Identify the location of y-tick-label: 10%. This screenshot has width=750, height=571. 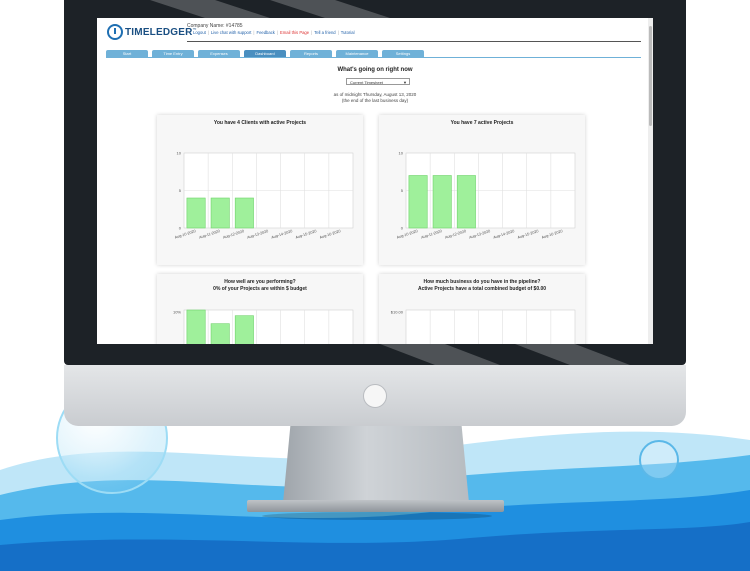
(177, 312).